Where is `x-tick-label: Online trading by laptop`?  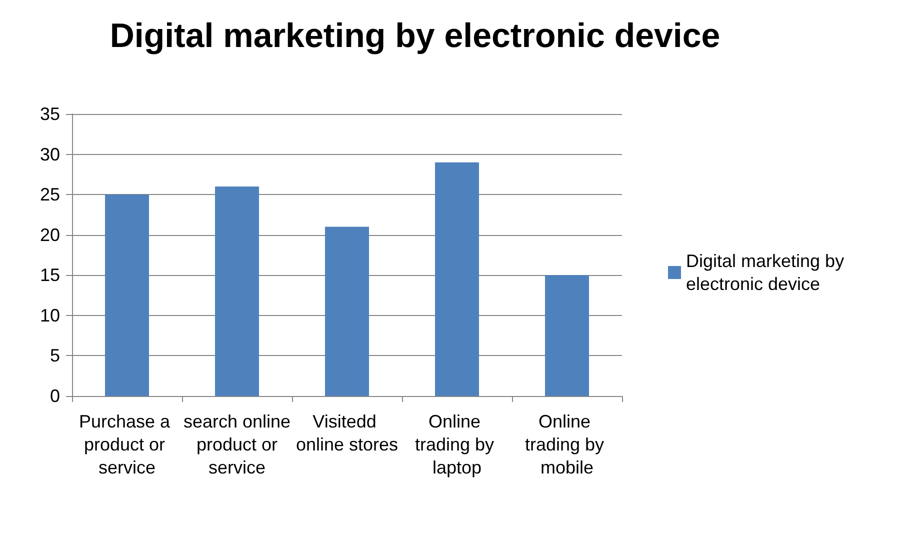 x-tick-label: Online trading by laptop is located at coordinates (457, 445).